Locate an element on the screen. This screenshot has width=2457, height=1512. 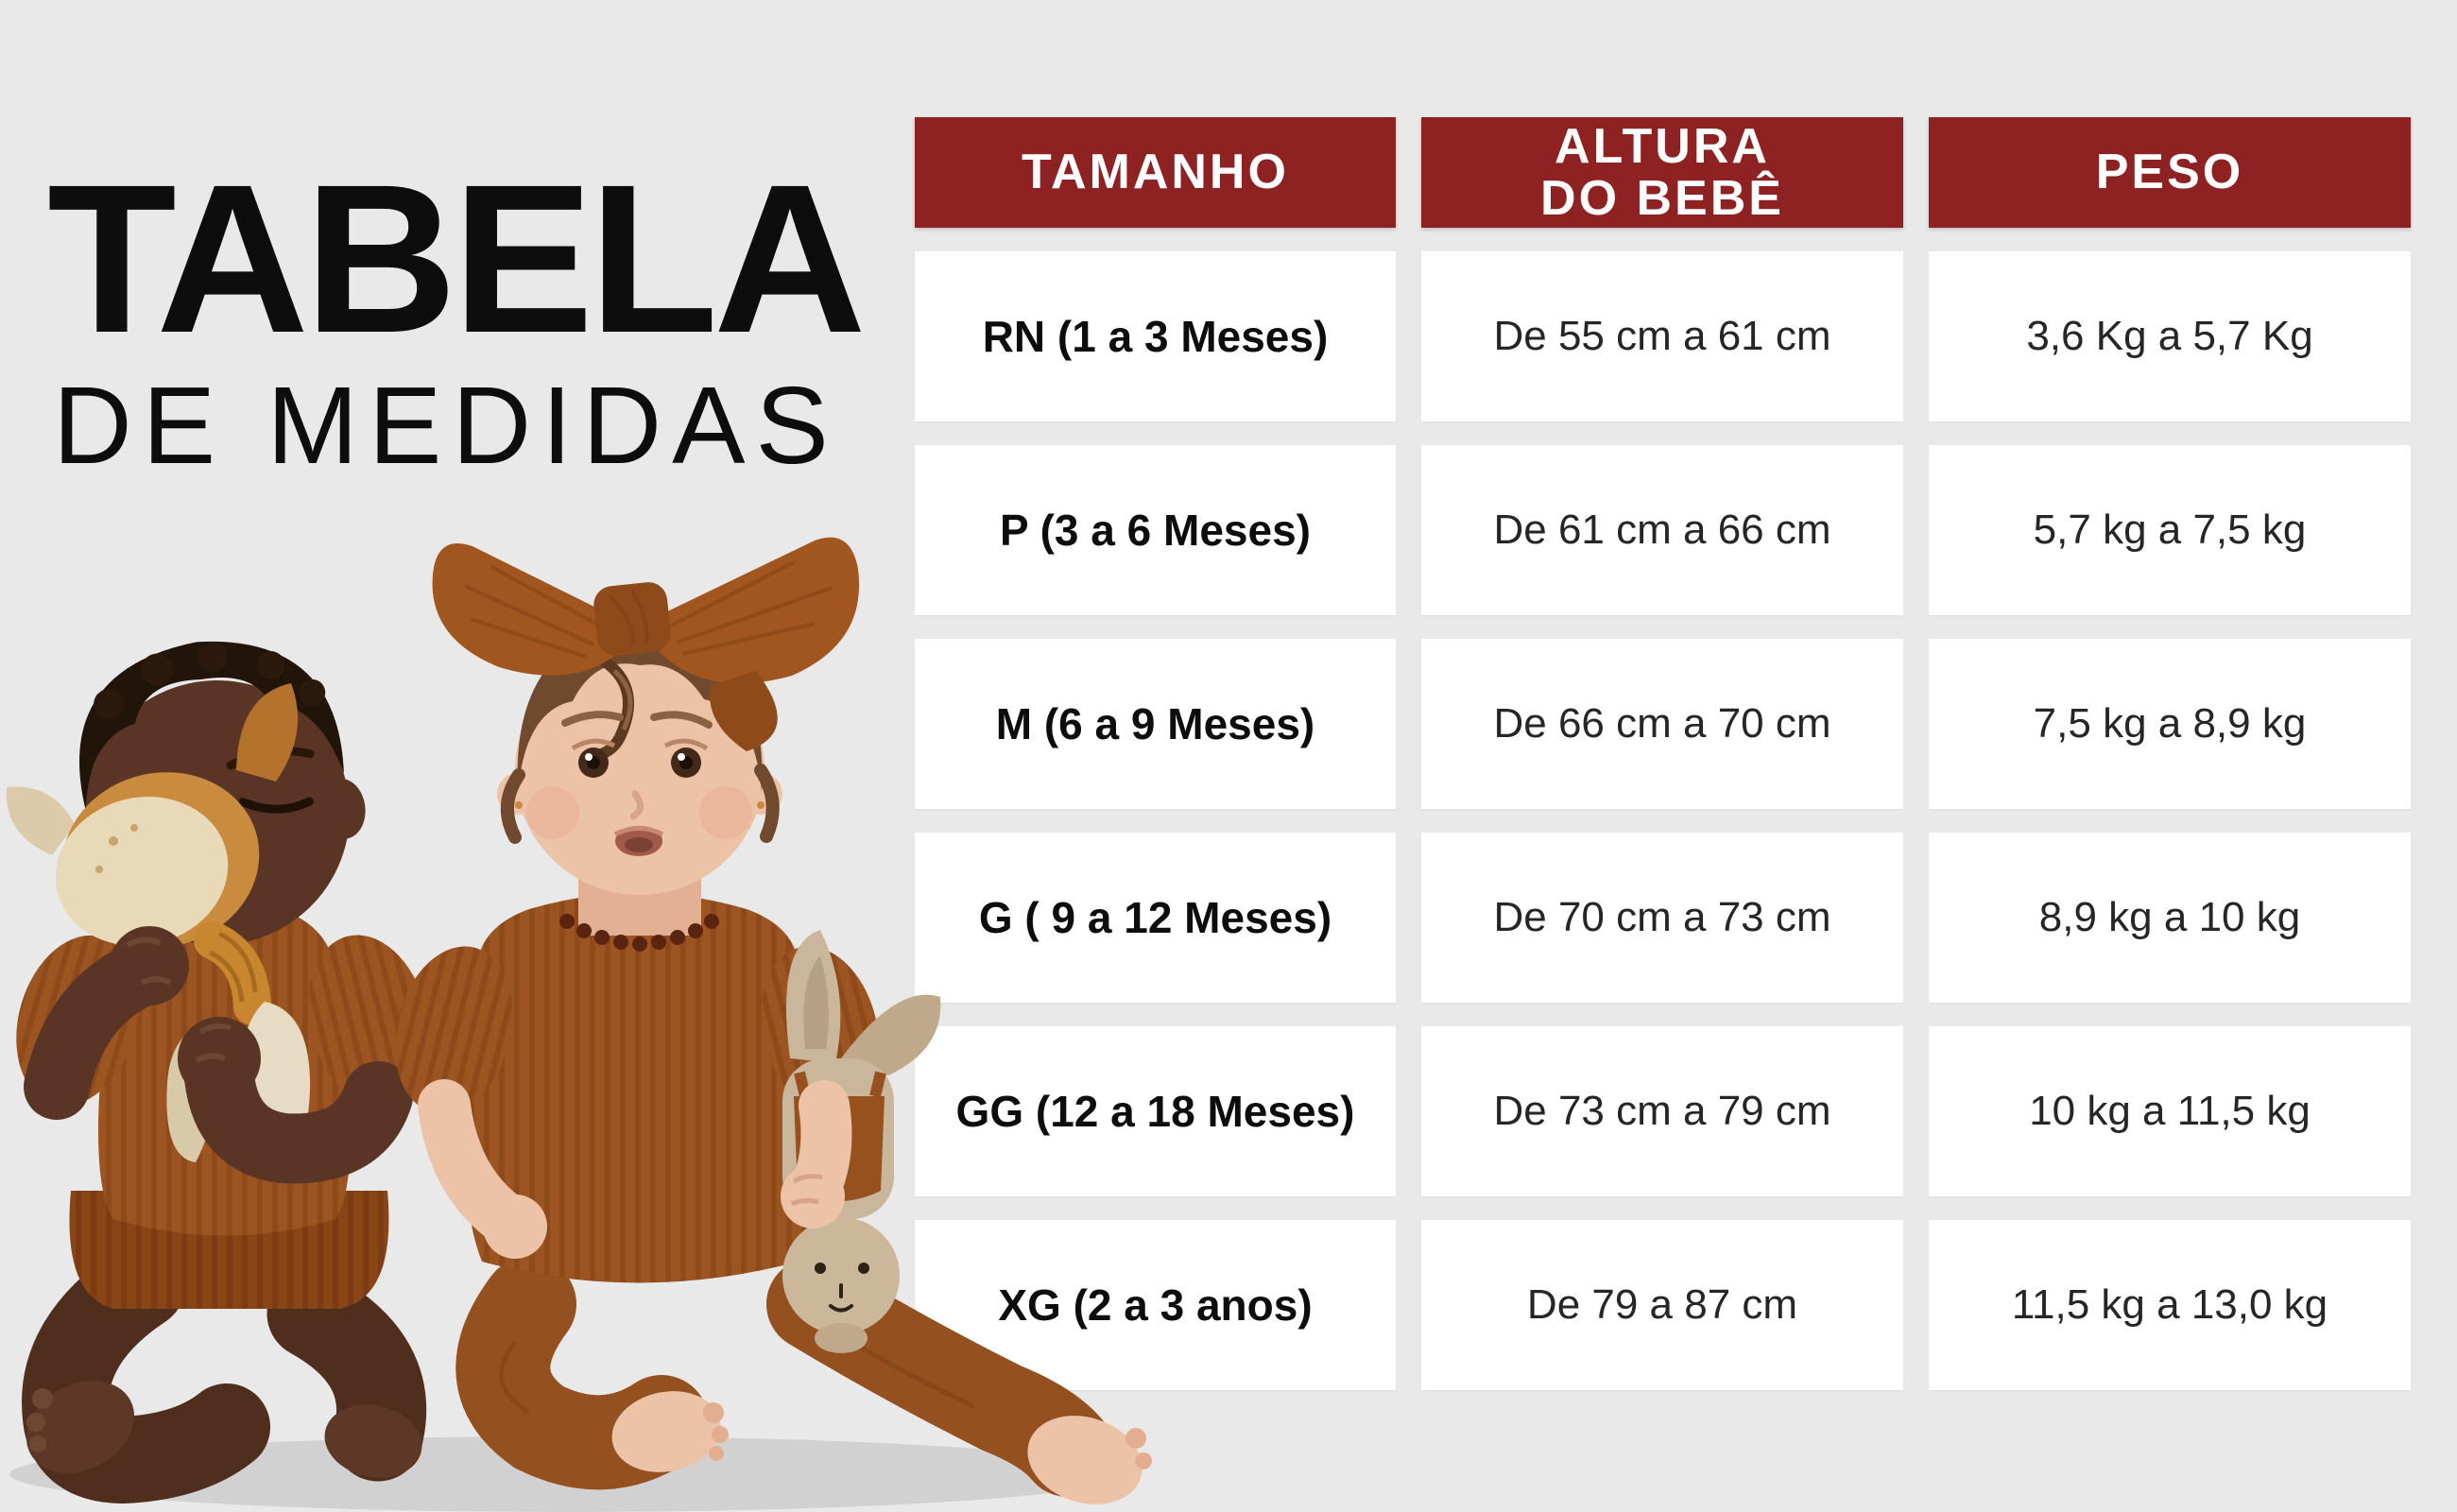
table-cell-size: M (6 a 9 Meses) is located at coordinates (1155, 724).